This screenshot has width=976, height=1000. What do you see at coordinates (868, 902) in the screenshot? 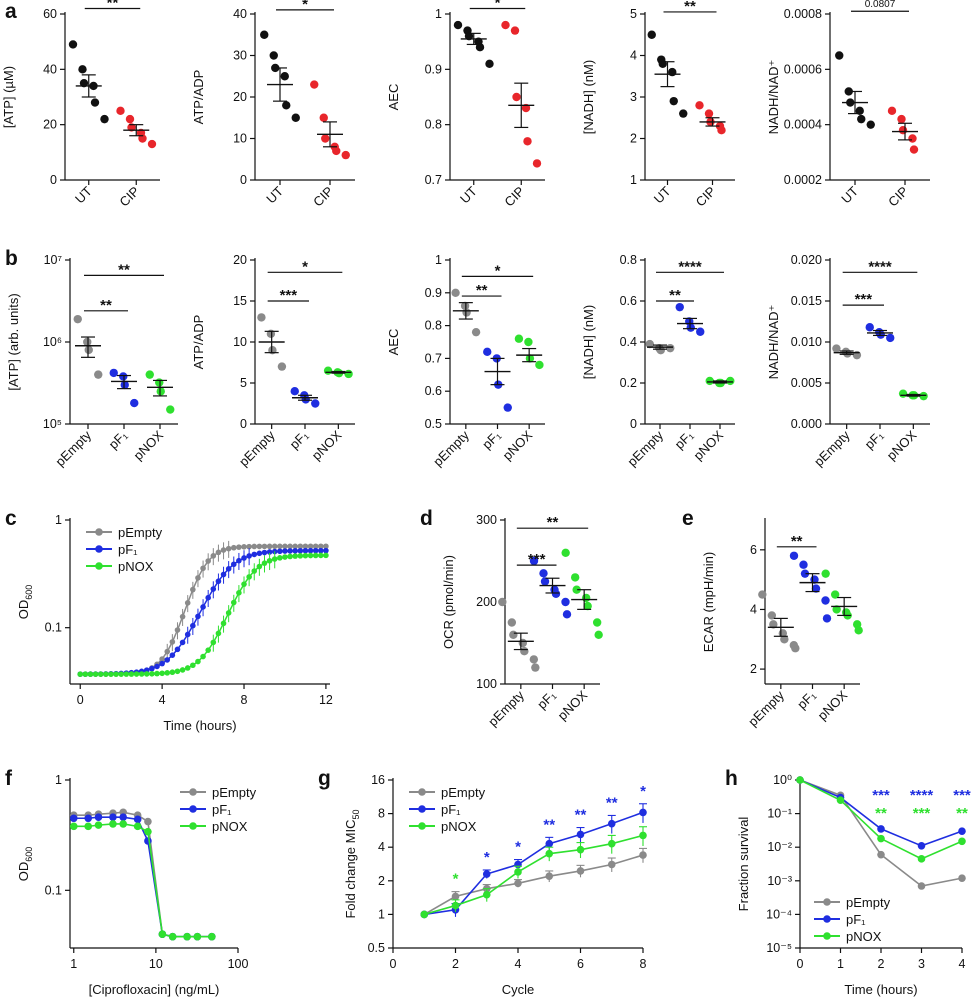
I see `legend-label: pEmpty` at bounding box center [868, 902].